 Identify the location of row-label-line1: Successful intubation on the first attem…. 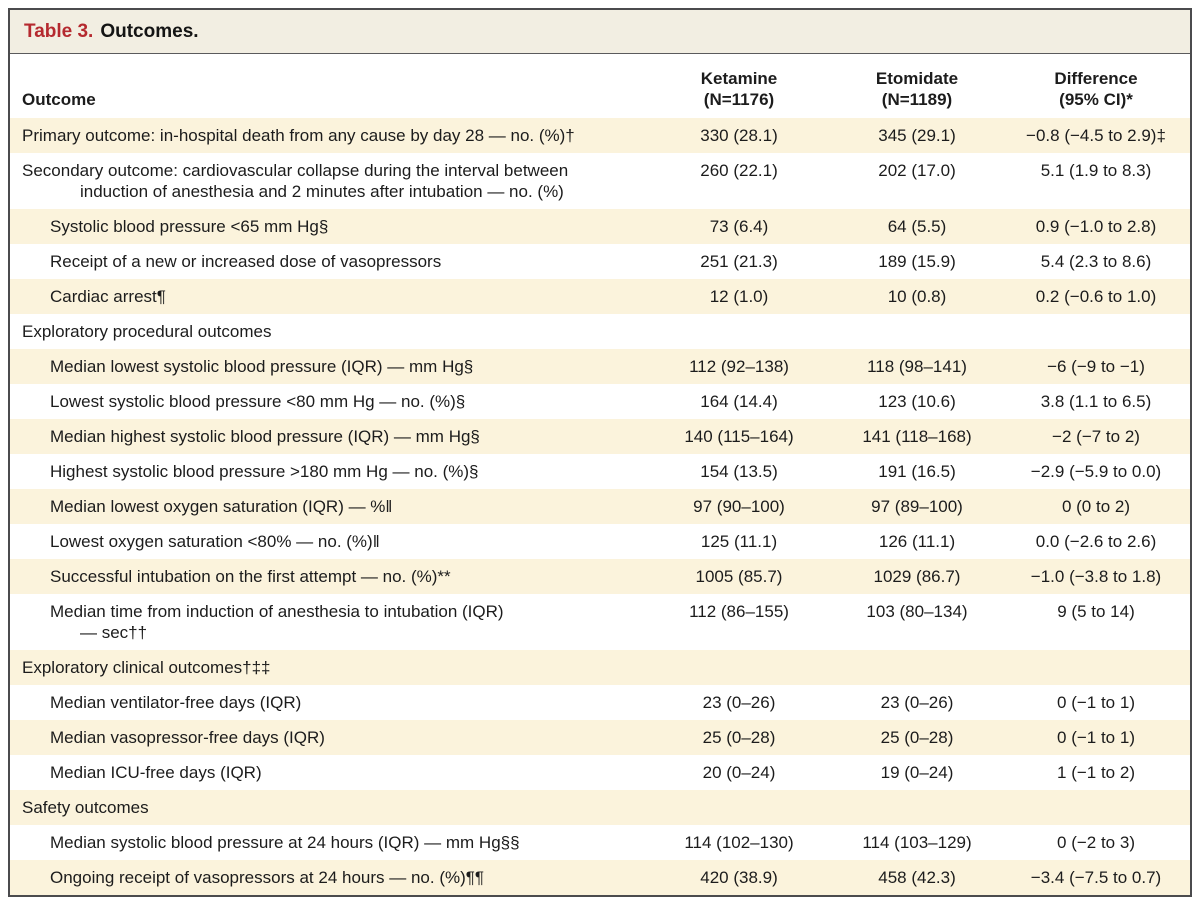
(250, 576).